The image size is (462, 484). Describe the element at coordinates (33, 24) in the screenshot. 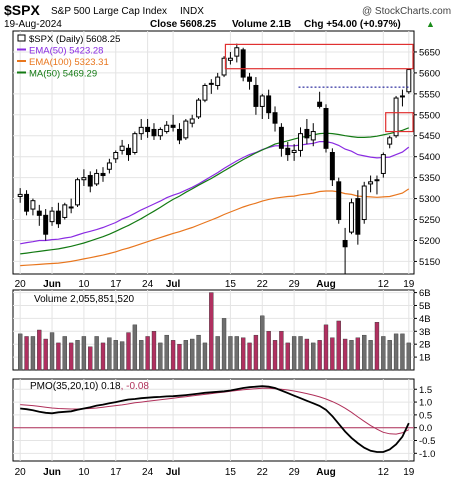

I see `date-label: 19-Aug-2024` at that location.